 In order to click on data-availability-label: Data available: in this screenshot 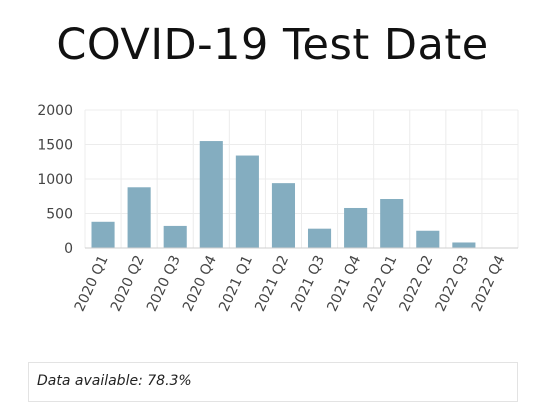, I will do `click(90, 381)`.